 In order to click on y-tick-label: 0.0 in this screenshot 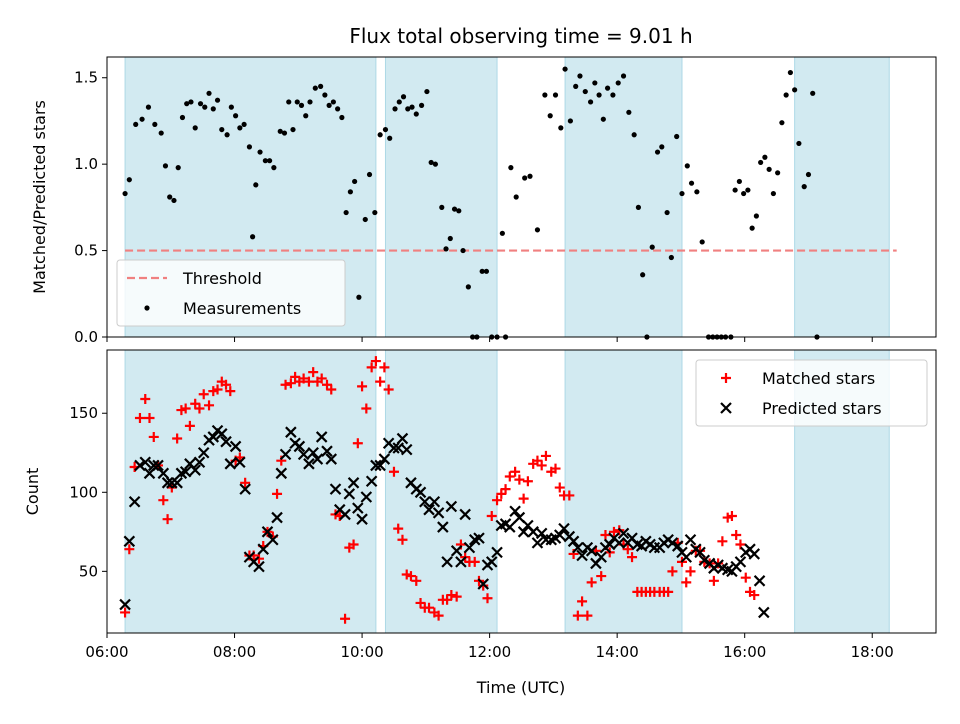, I will do `click(86, 337)`.